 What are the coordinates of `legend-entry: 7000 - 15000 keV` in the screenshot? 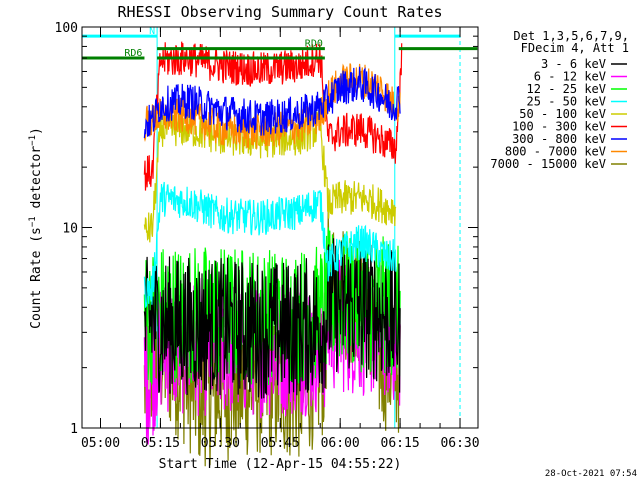 It's located at (558, 164).